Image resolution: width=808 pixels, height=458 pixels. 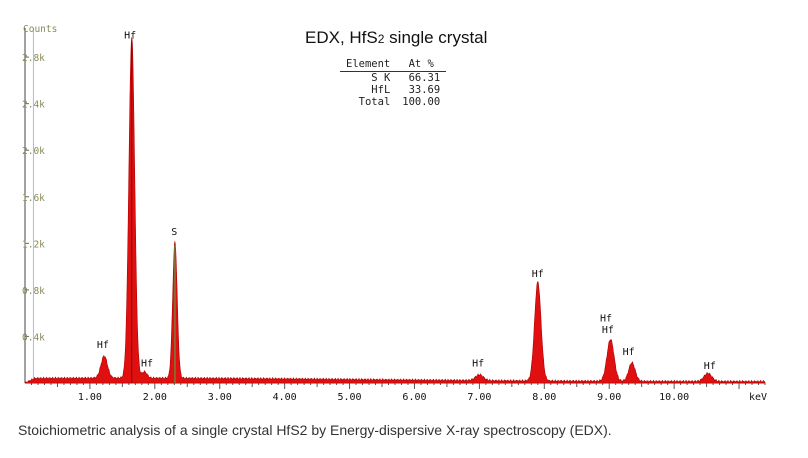 What do you see at coordinates (396, 37) in the screenshot?
I see `chart-title: EDX, HfS2 single crystal` at bounding box center [396, 37].